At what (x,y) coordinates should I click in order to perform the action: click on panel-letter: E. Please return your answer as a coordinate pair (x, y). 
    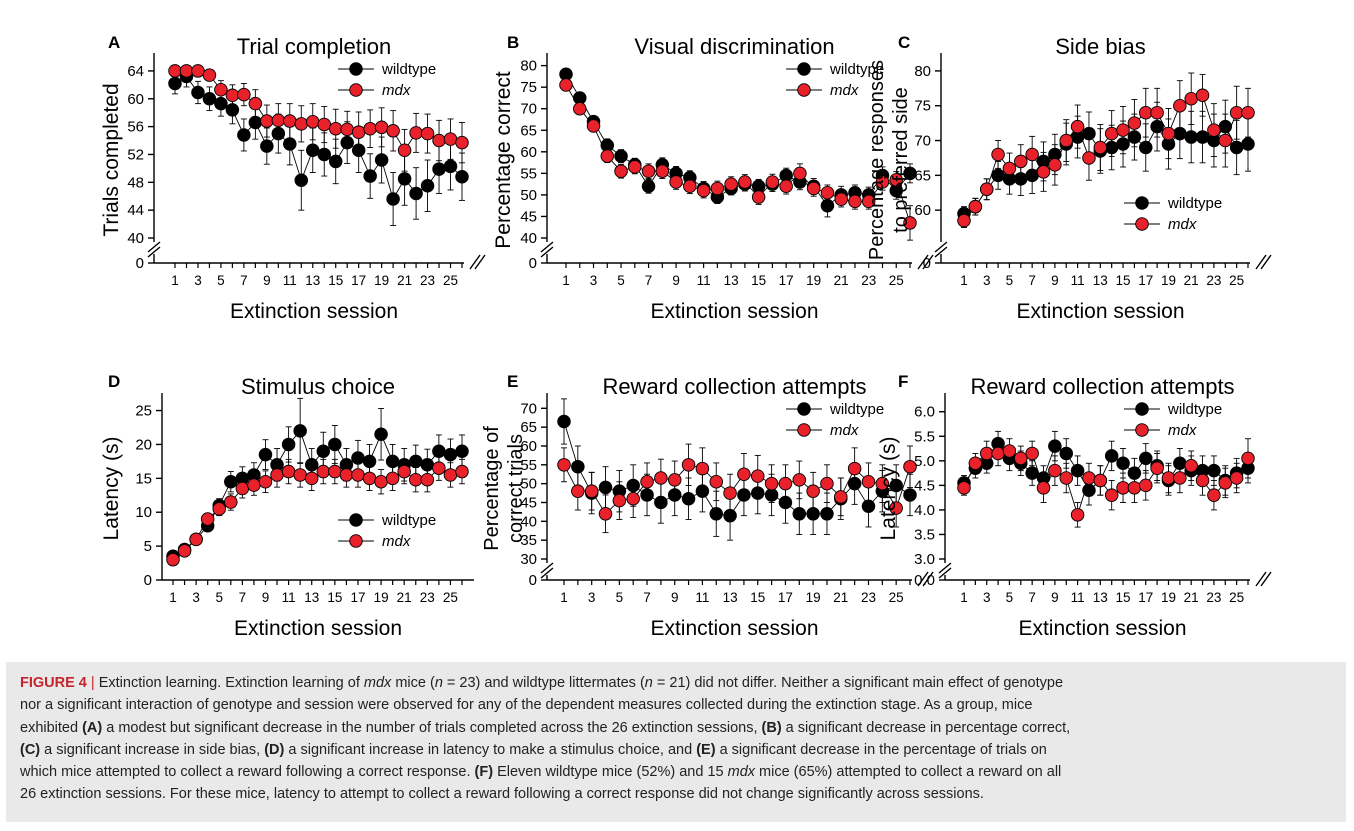
    Looking at the image, I should click on (512, 381).